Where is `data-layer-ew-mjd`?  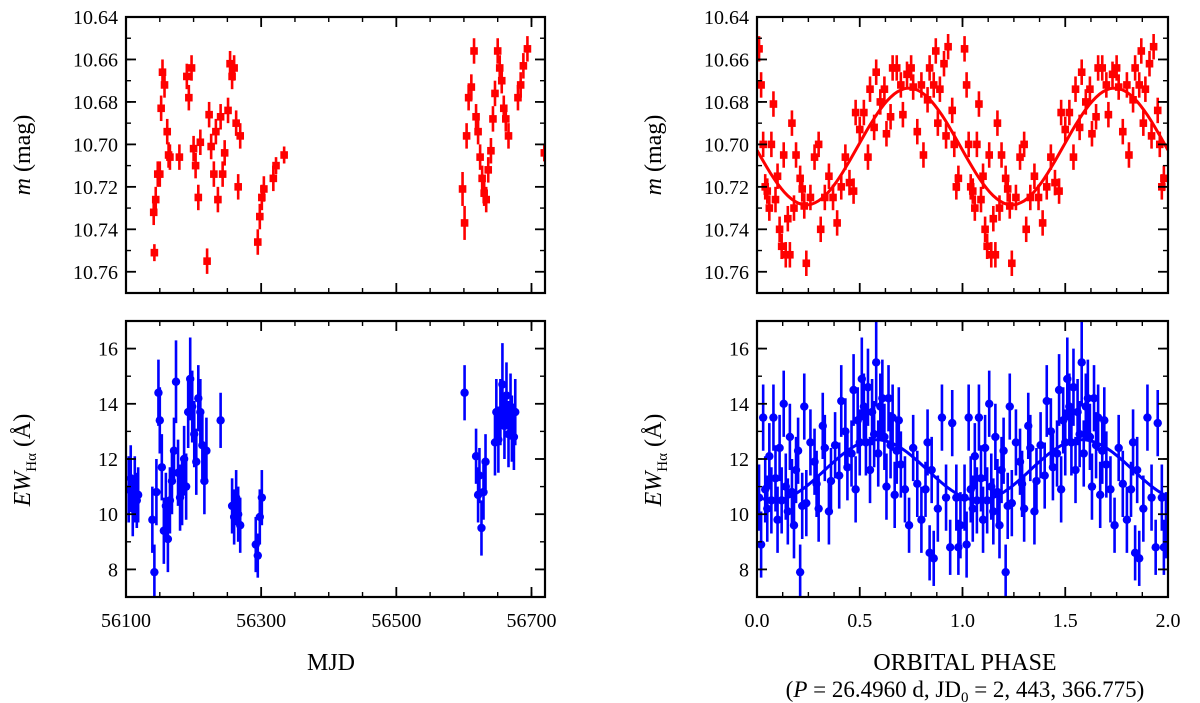
data-layer-ew-mjd is located at coordinates (323, 467).